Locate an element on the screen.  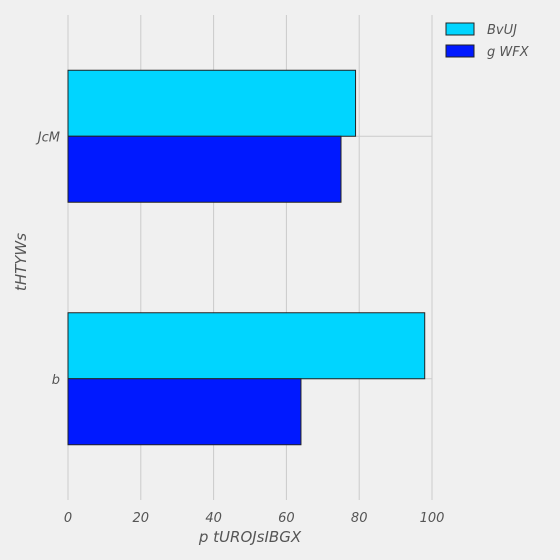
x-tick-label: 40 is located at coordinates (213, 518).